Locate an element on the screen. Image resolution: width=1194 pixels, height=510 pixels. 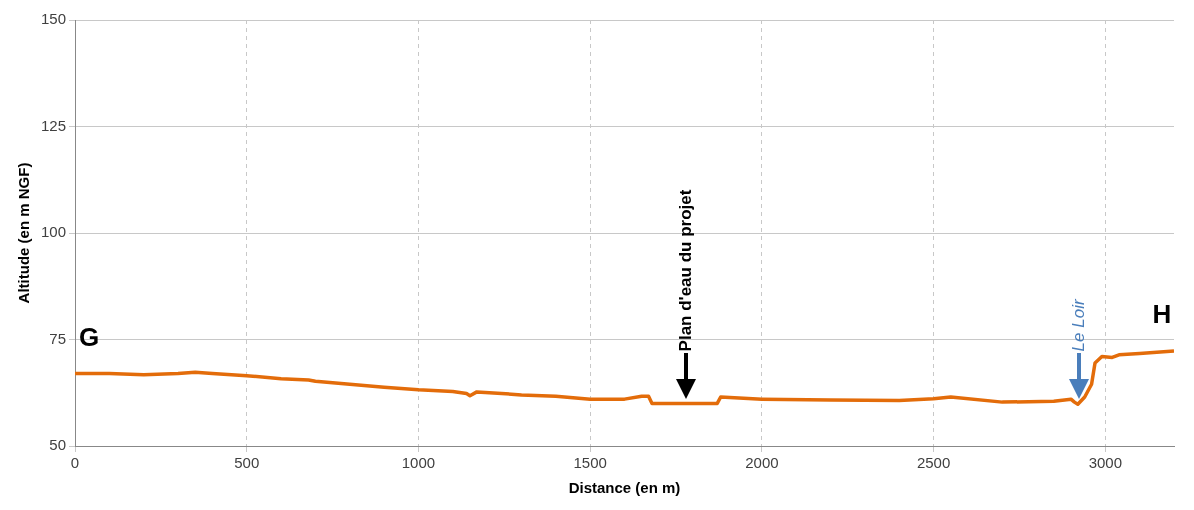
annotation: Plan d'eau du projet is located at coordinates (685, 270).